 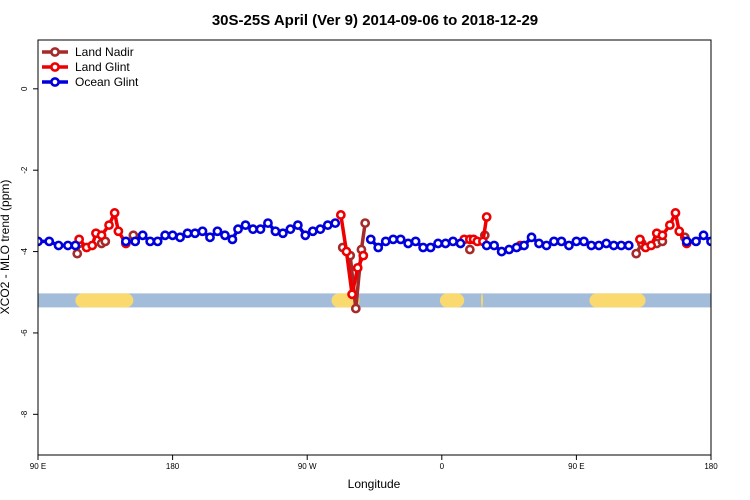 What do you see at coordinates (374, 484) in the screenshot?
I see `x-axis-label: Longitude` at bounding box center [374, 484].